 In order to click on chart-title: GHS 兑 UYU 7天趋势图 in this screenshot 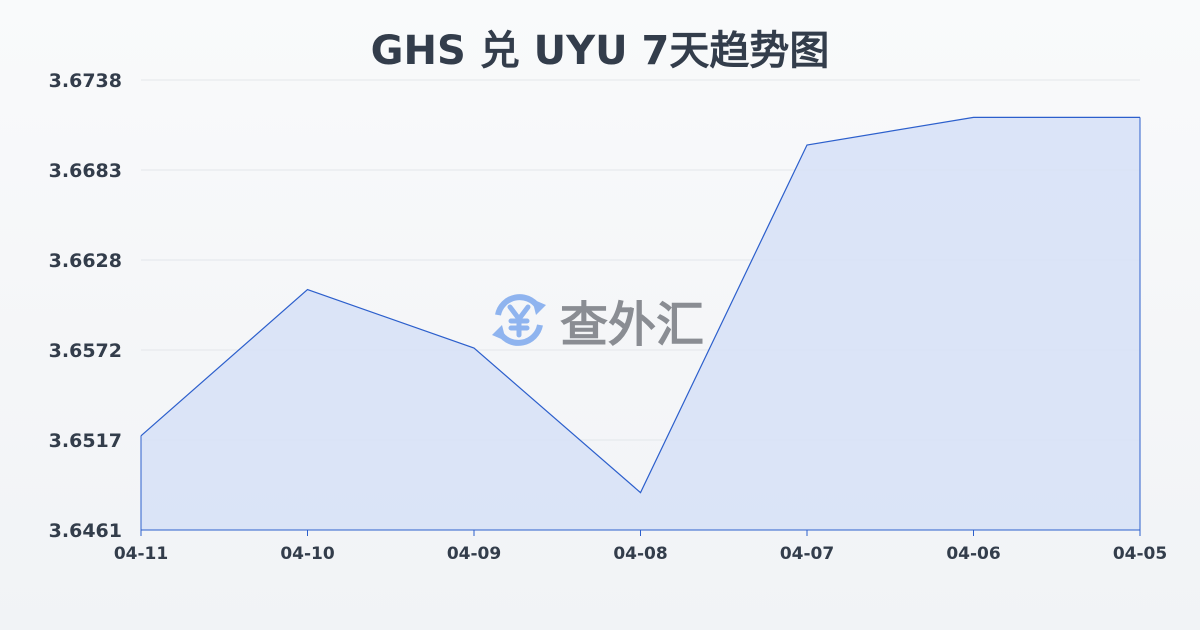, I will do `click(600, 51)`.